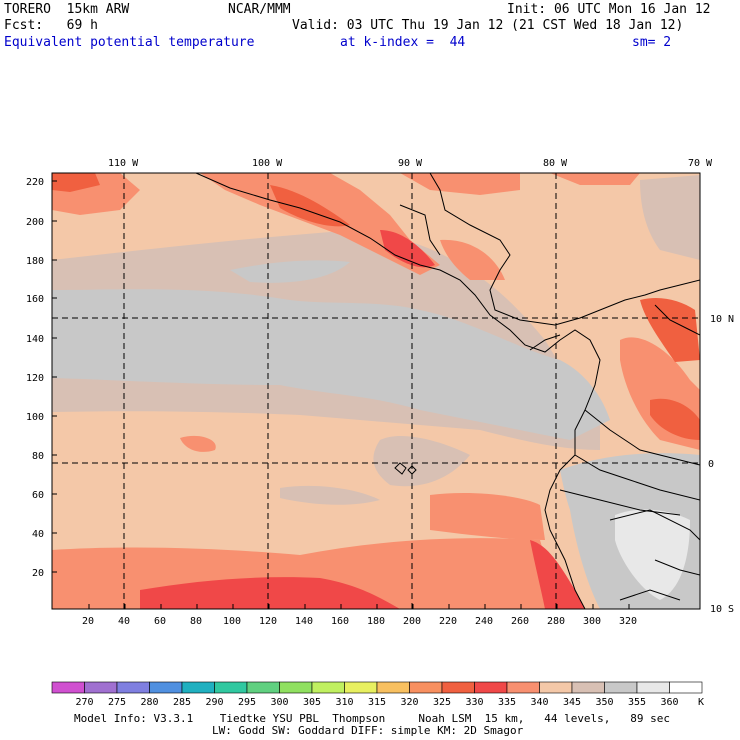 This screenshot has height=740, width=740. Describe the element at coordinates (556, 621) in the screenshot. I see `x-tick-label: 280` at that location.